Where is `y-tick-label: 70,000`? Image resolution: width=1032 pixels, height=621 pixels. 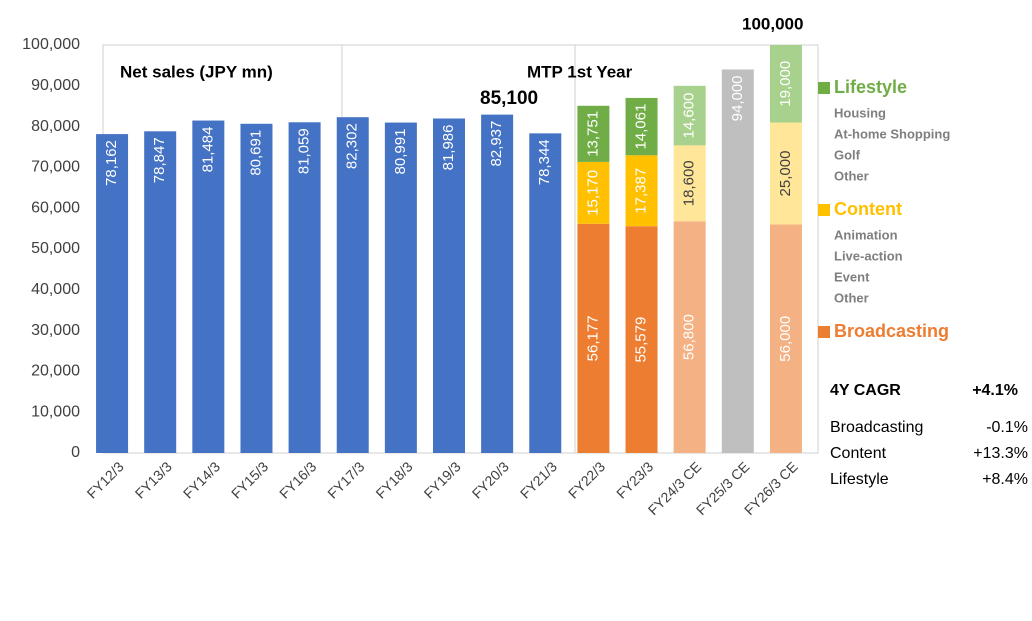 y-tick-label: 70,000 is located at coordinates (55, 167).